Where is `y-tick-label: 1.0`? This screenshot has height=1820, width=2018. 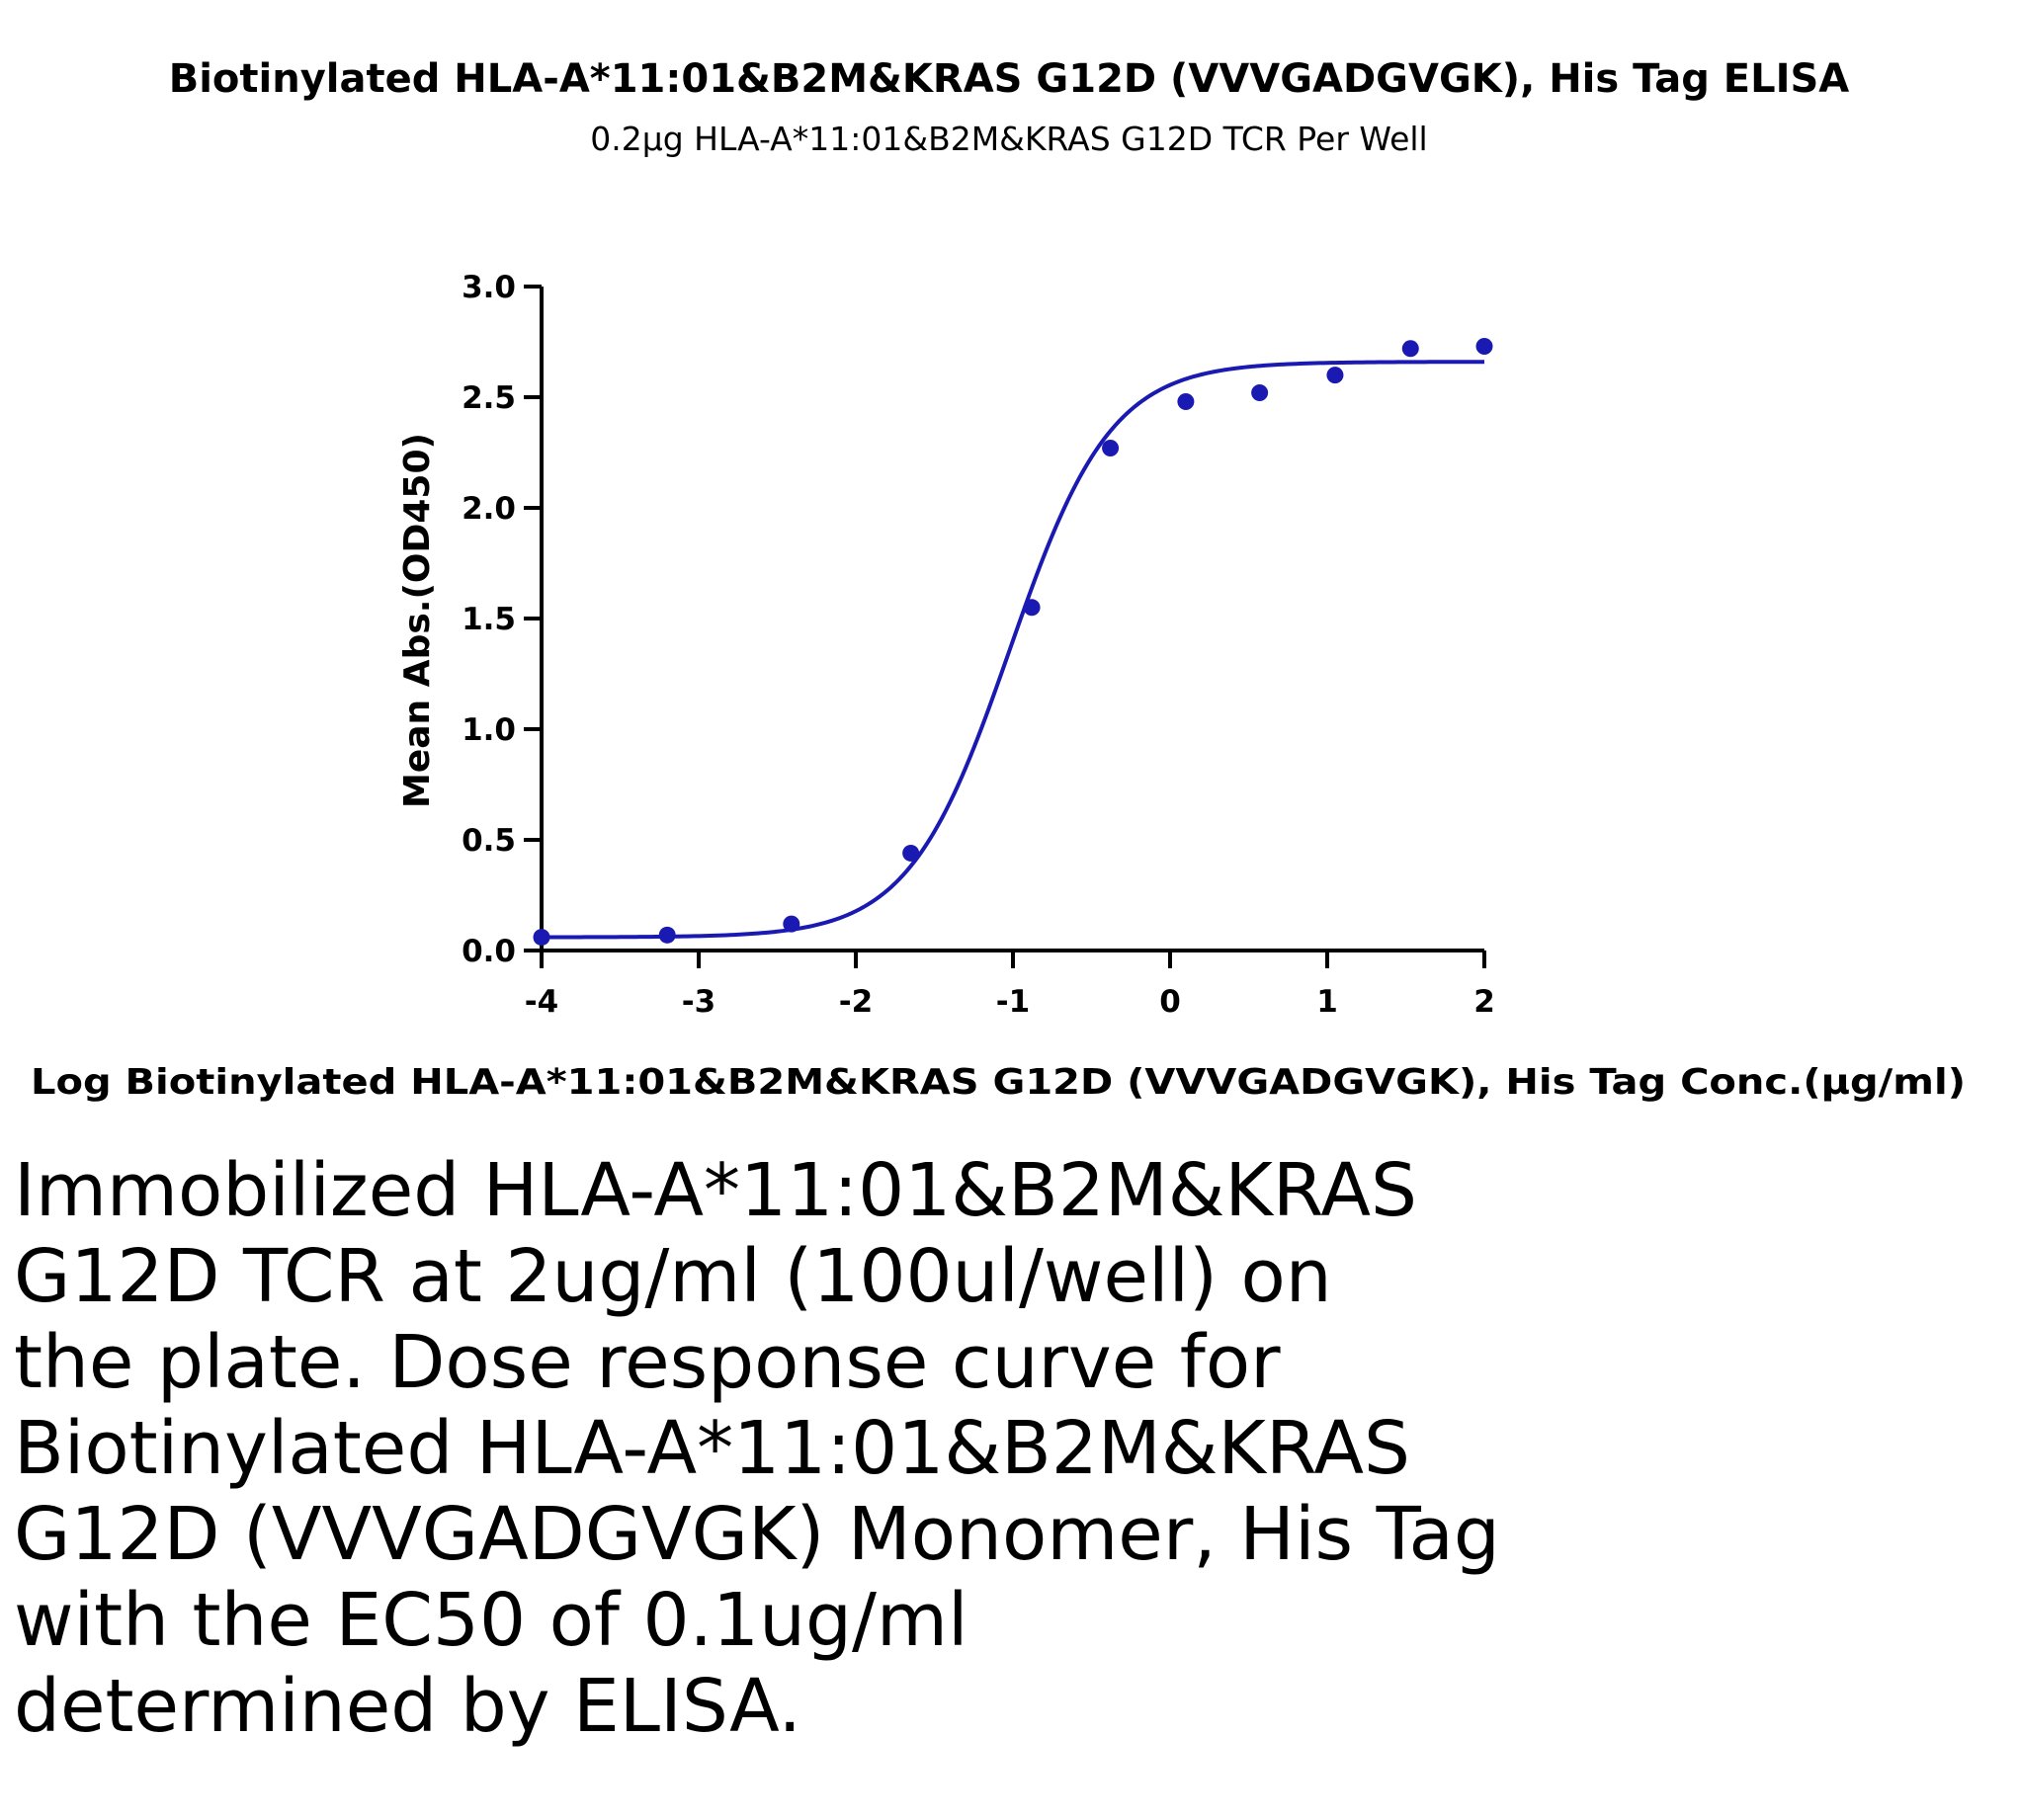 y-tick-label: 1.0 is located at coordinates (489, 730).